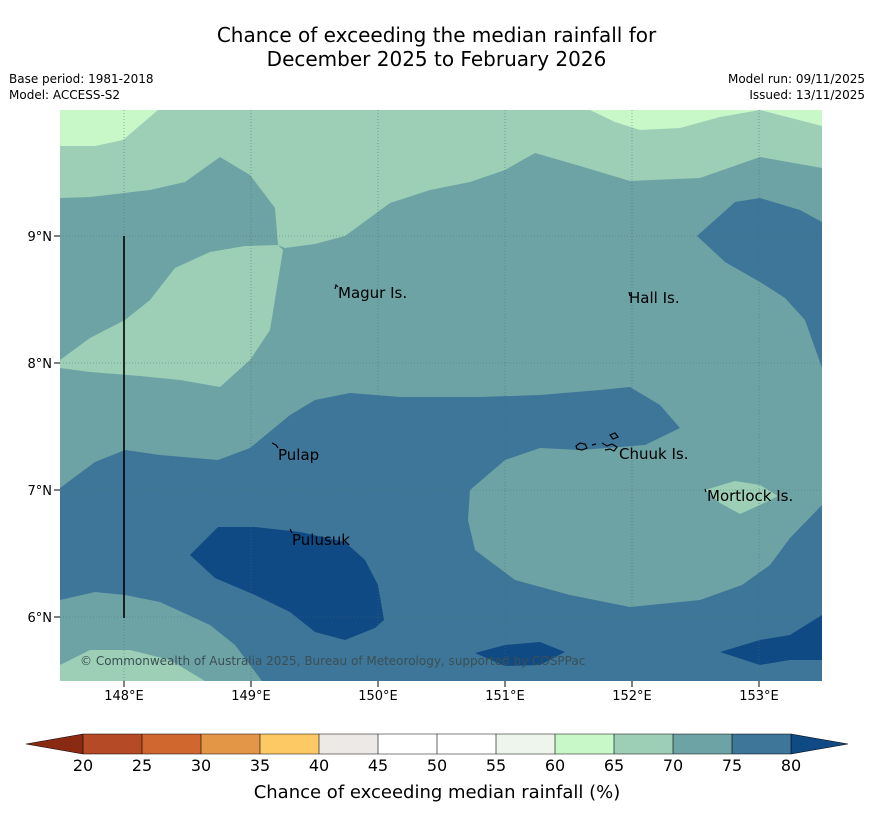 Image resolution: width=873 pixels, height=816 pixels. What do you see at coordinates (597, 442) in the screenshot?
I see `island-chuuk` at bounding box center [597, 442].